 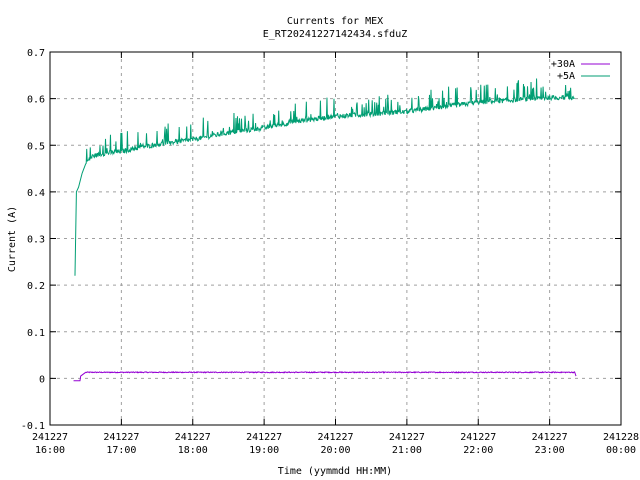 I want to click on series-line-plus30a, so click(x=325, y=376).